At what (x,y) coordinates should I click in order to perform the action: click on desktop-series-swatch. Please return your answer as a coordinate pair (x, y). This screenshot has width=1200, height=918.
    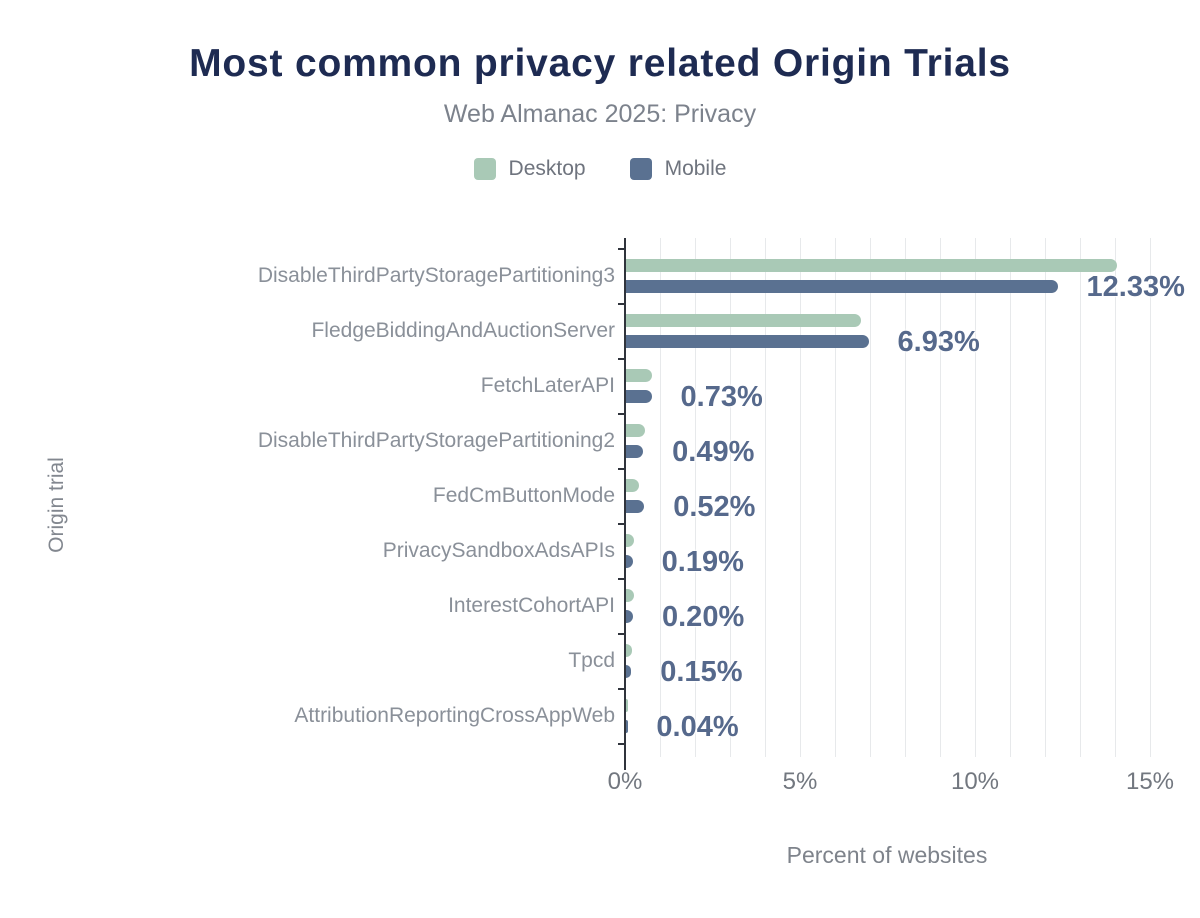
    Looking at the image, I should click on (484, 169).